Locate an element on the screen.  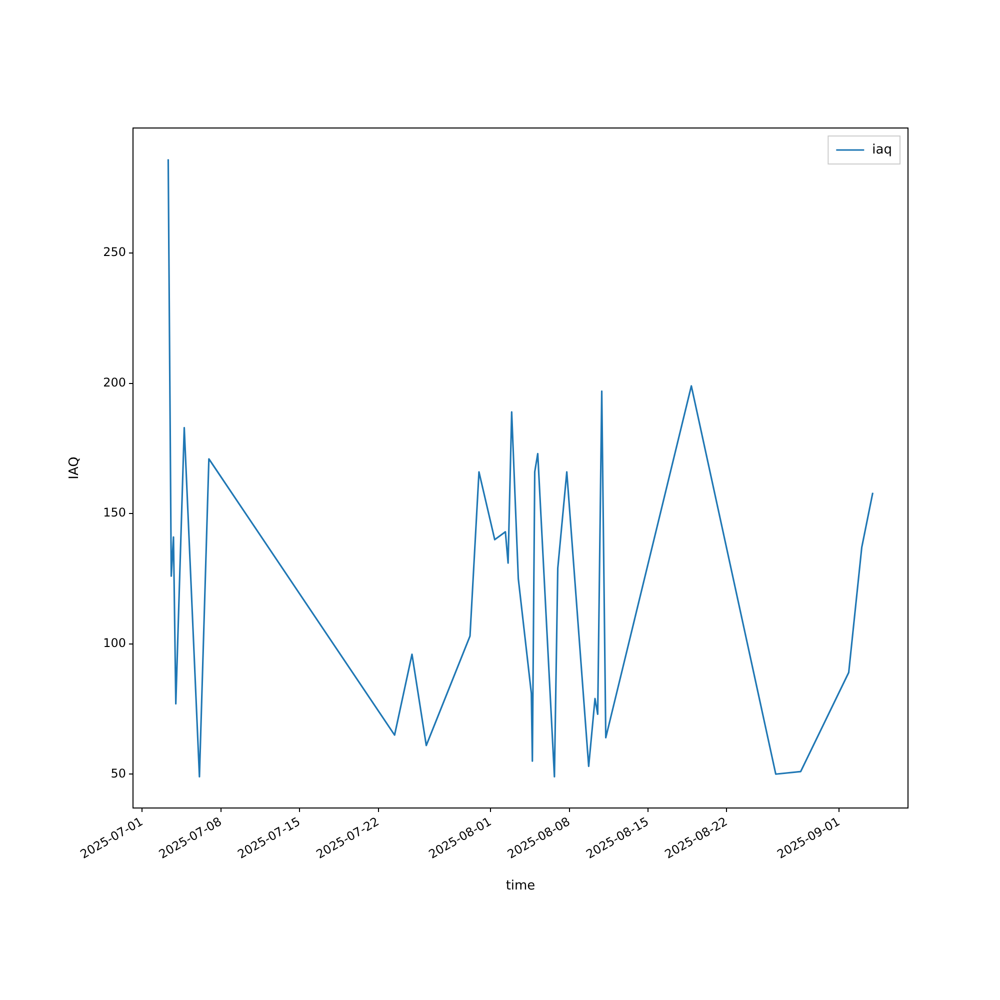
y-axis-title: IAQ is located at coordinates (74, 468).